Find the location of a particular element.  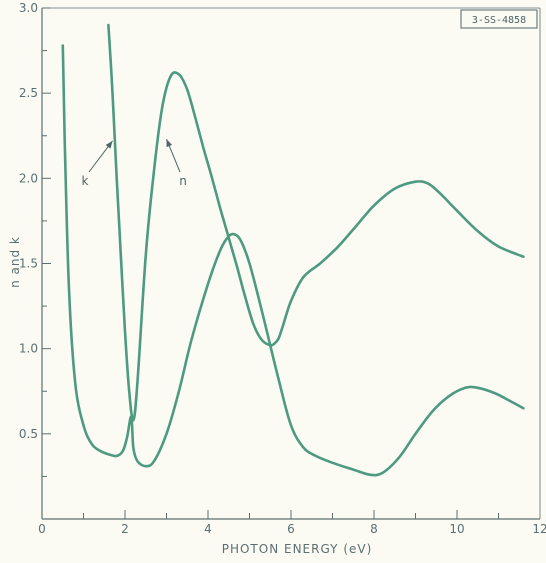

x-tick-label: 10 is located at coordinates (456, 529).